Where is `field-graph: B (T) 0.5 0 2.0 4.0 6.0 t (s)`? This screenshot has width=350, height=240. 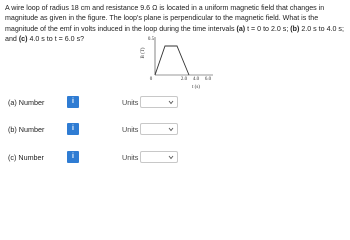
field-graph: B (T) 0.5 0 2.0 4.0 6.0 t (s) is located at coordinates (177, 63).